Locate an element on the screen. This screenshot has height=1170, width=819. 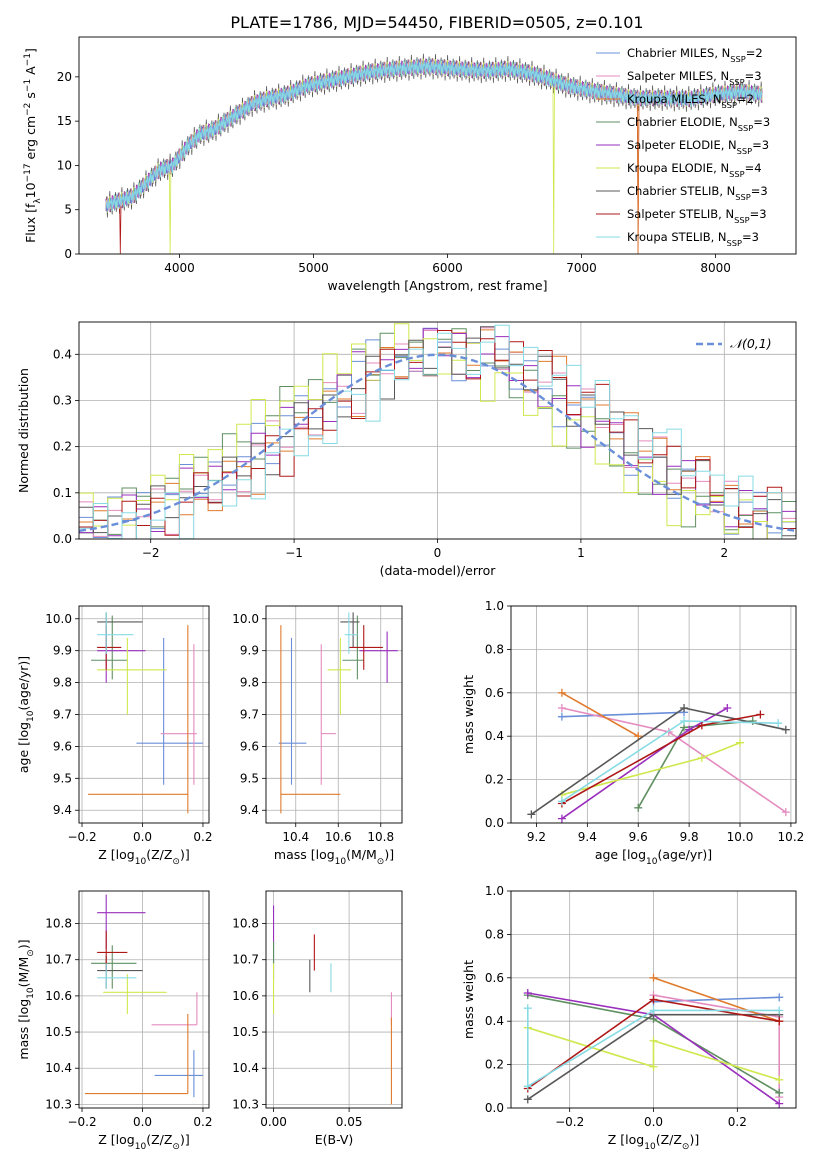
mass_vs_Z-plot-area is located at coordinates (144, 996).